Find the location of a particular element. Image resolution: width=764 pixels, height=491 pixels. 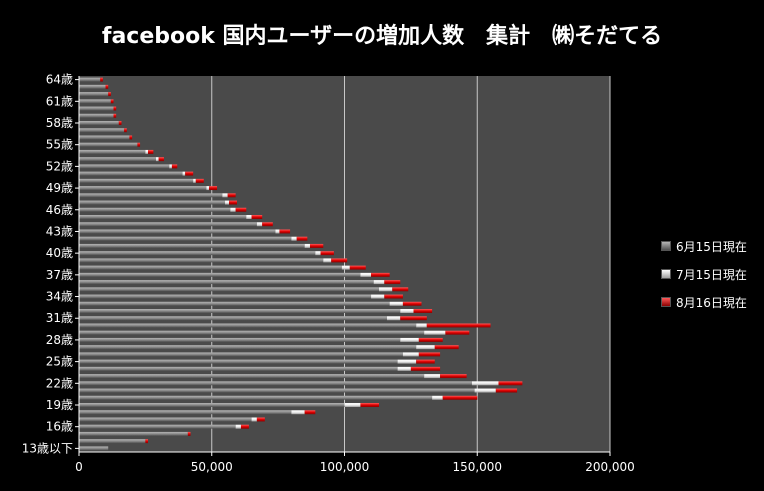

legend-label: 6月15日現在 is located at coordinates (711, 246).